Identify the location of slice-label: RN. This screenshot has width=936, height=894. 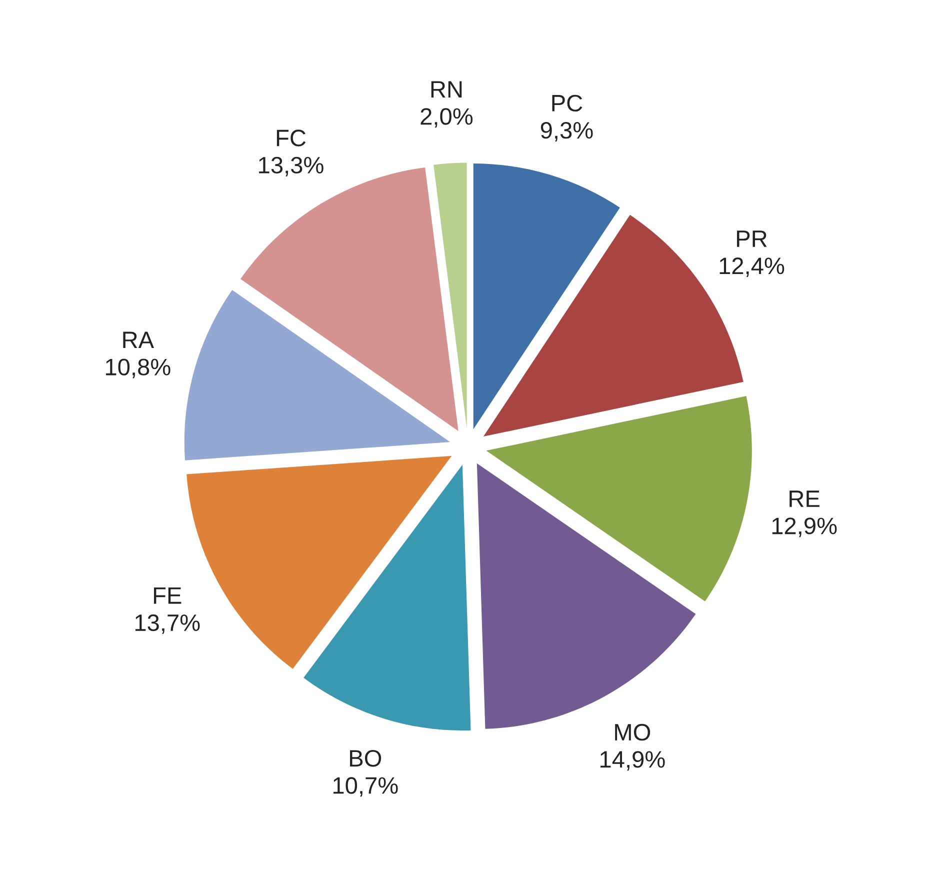
(446, 89).